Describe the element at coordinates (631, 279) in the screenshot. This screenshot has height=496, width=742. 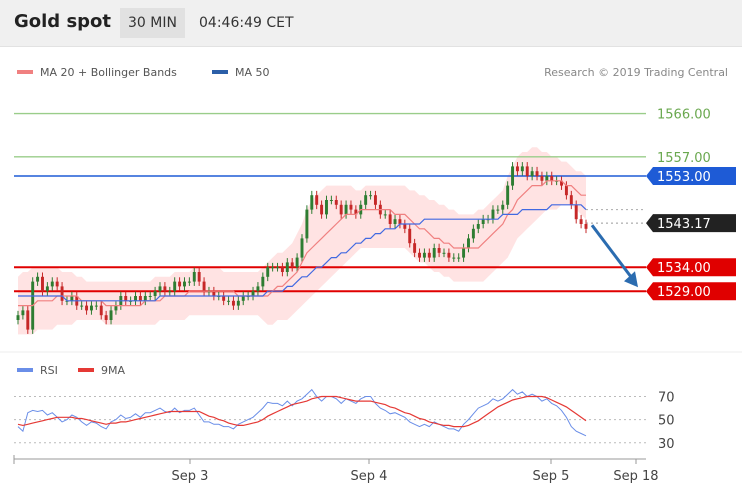
I see `forecast-arrow-head` at that location.